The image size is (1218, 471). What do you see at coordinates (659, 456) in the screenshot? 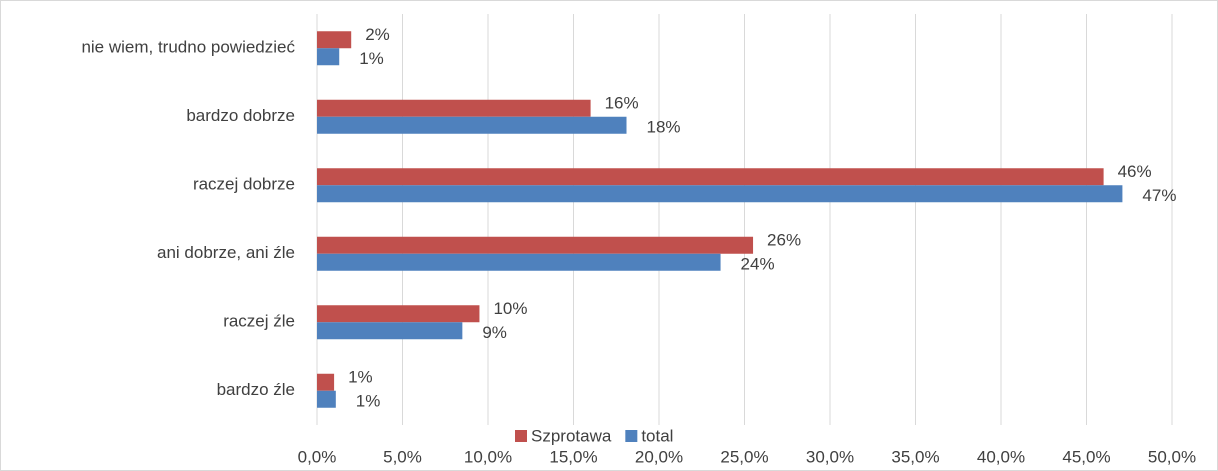
I see `x-tick-label: 20,0%` at bounding box center [659, 456].